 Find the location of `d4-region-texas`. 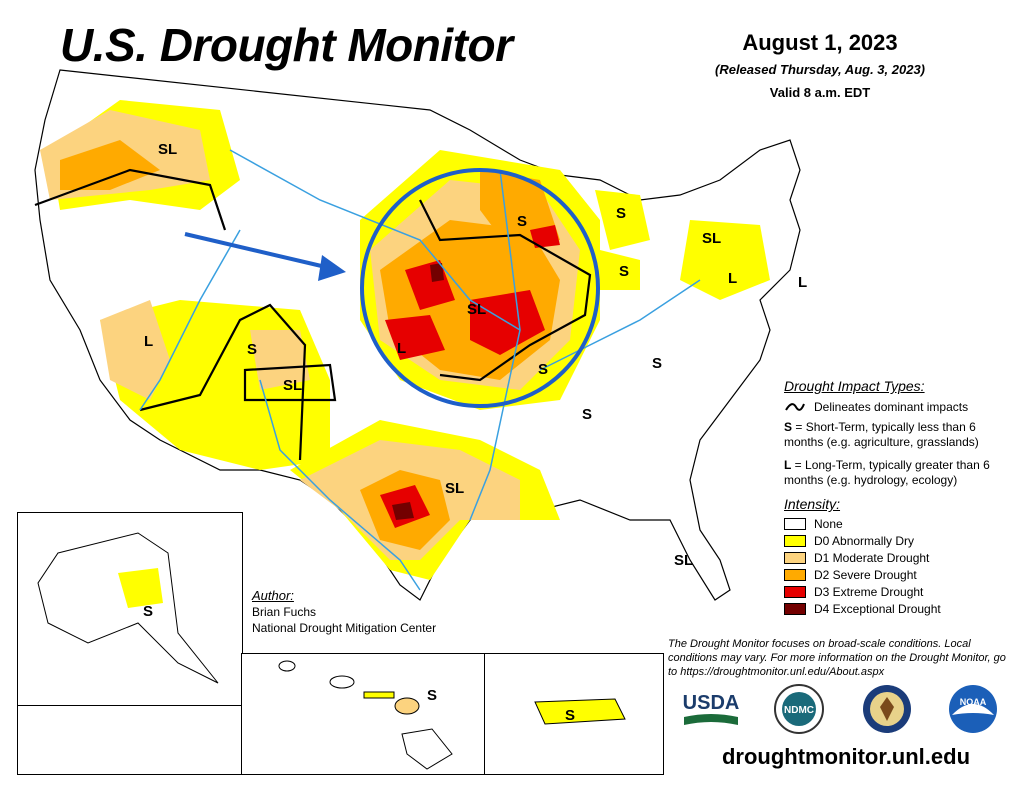

d4-region-texas is located at coordinates (403, 511).